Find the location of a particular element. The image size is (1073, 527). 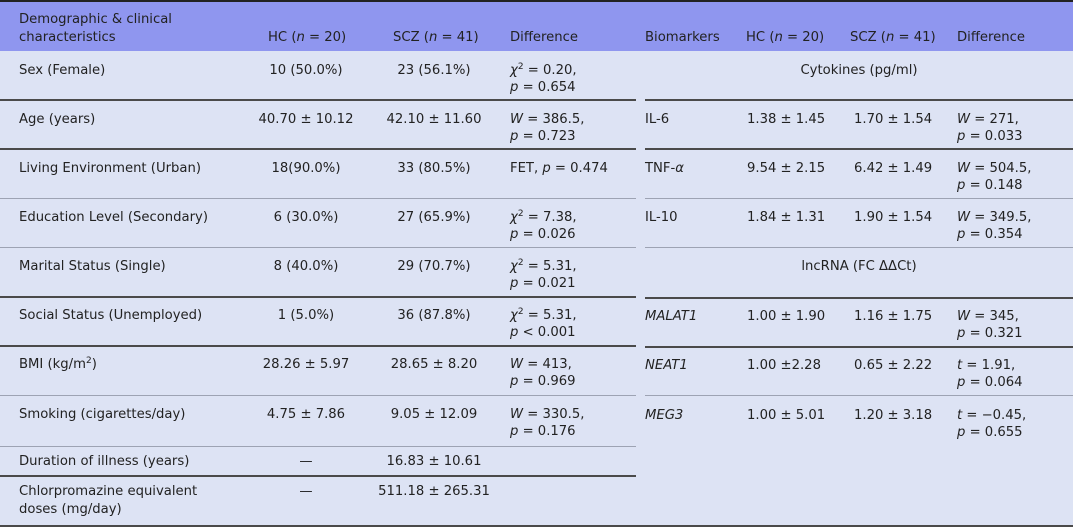

stat-value: = 7.38, is located at coordinates (550, 217).